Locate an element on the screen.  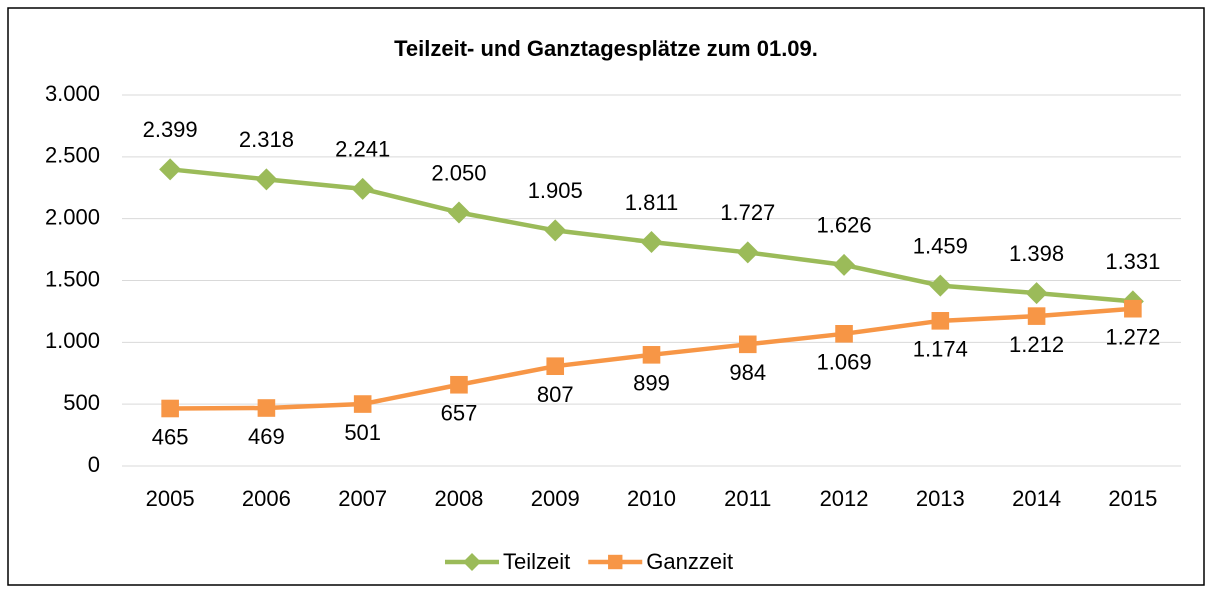
data-label: 2.318 is located at coordinates (266, 139).